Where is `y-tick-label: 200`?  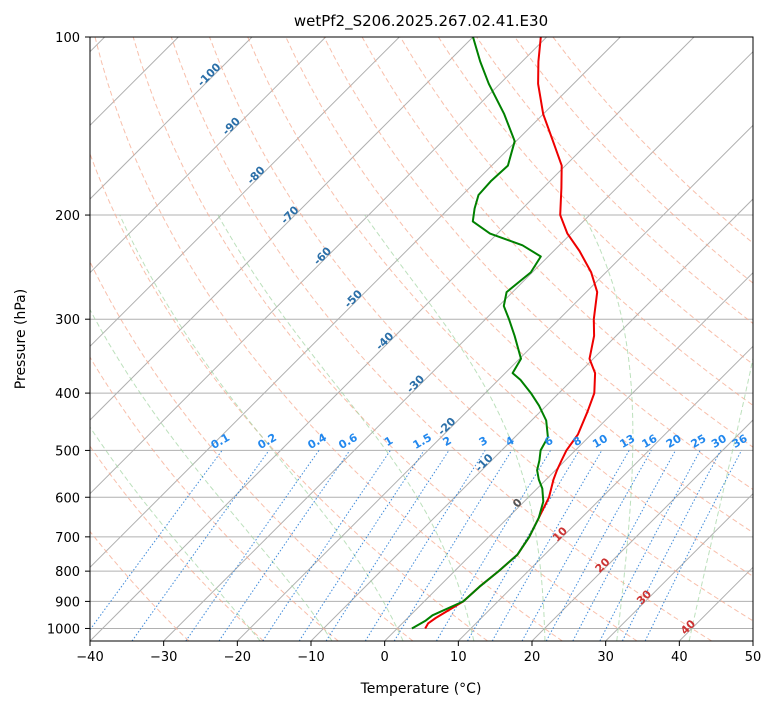
y-tick-label: 200 is located at coordinates (67, 216).